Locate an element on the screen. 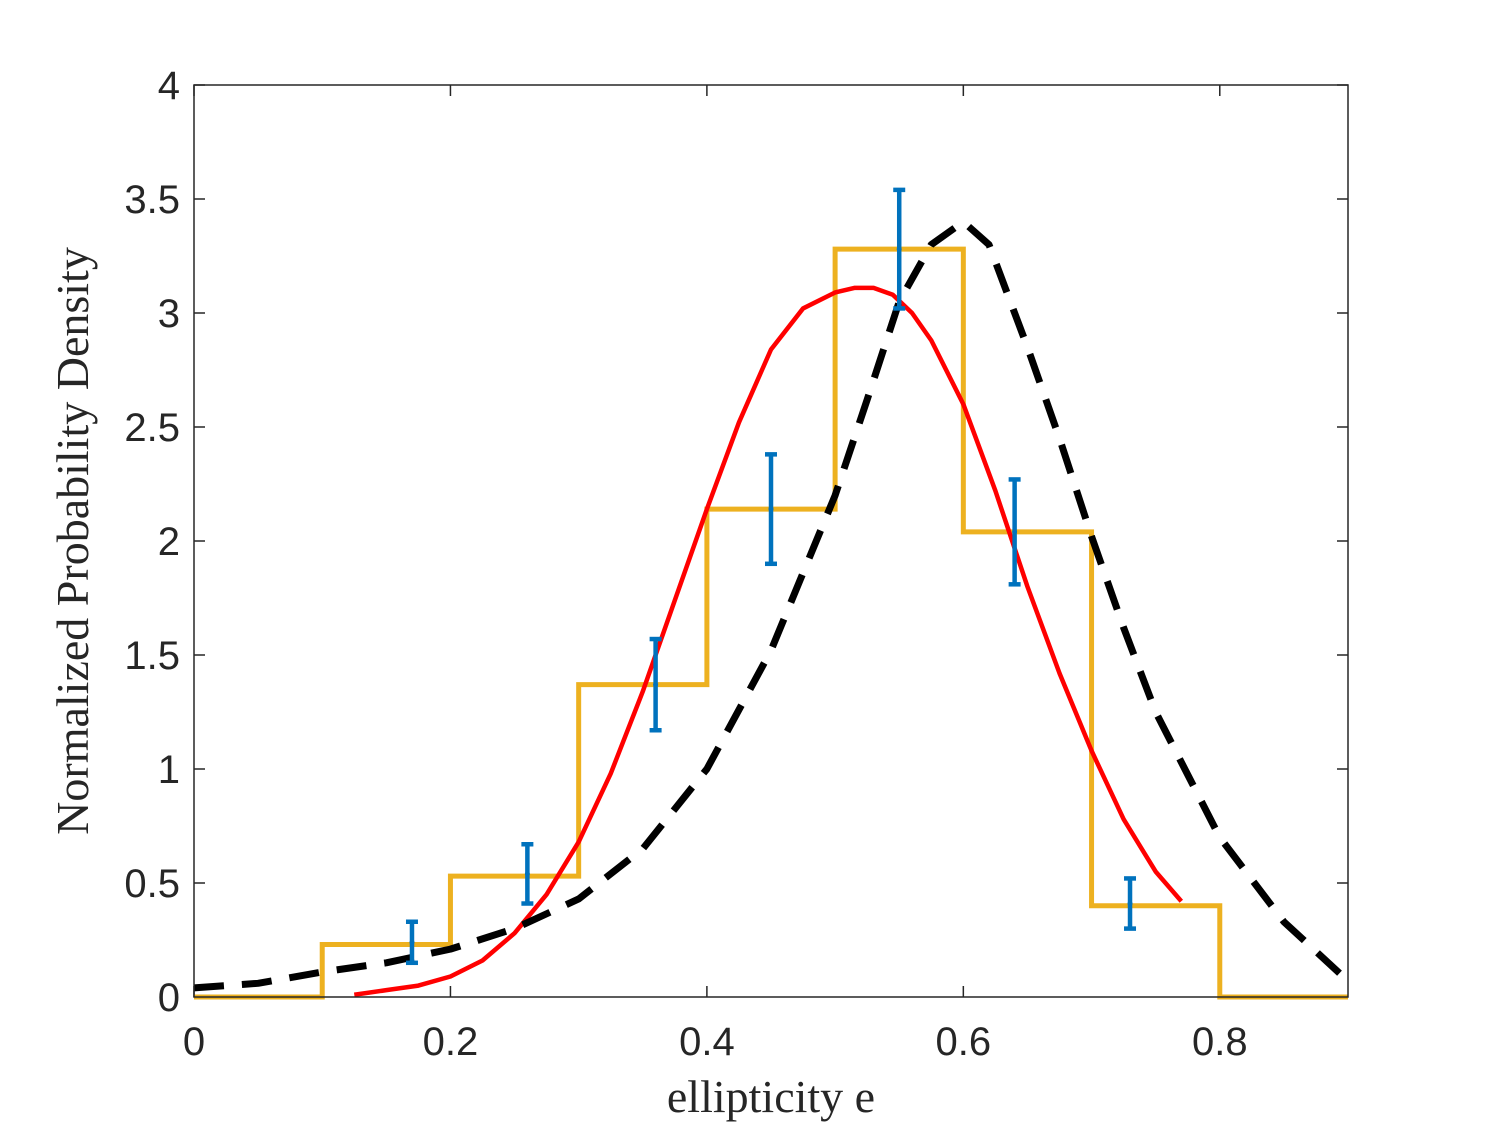  y-tick-label: 2.5 is located at coordinates (152, 428).